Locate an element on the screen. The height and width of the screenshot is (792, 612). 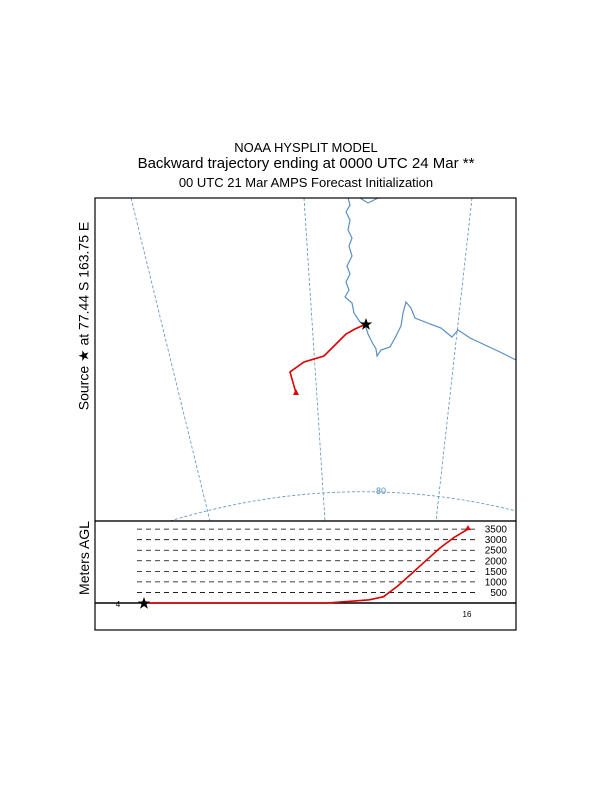
height-tick-label: 1500 is located at coordinates (496, 572).